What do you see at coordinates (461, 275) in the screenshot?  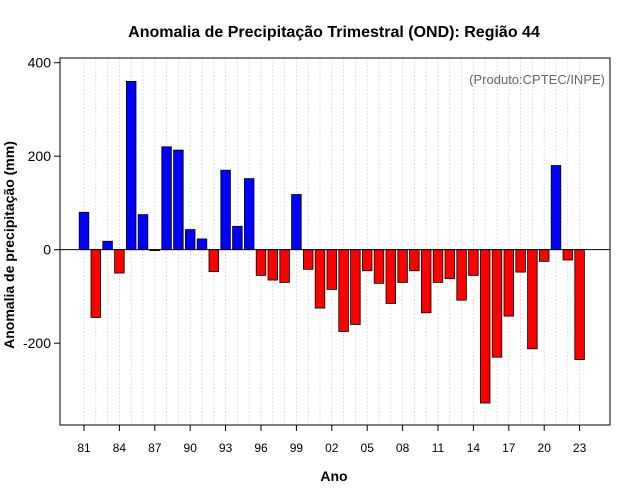 I see `bar-2013` at bounding box center [461, 275].